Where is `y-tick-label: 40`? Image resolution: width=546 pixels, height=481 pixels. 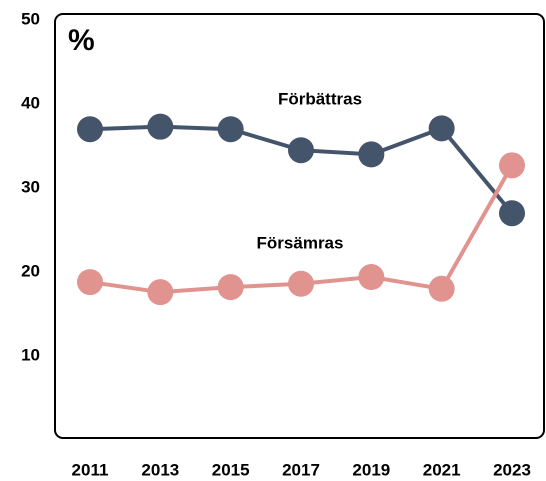
y-tick-label: 40 is located at coordinates (30, 102).